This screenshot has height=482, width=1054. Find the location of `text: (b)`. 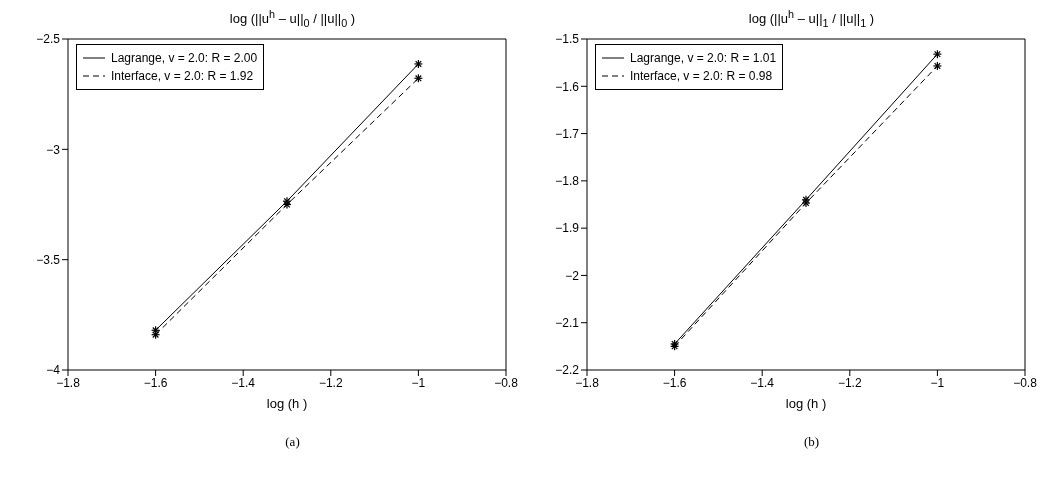

text: (b) is located at coordinates (811, 442).